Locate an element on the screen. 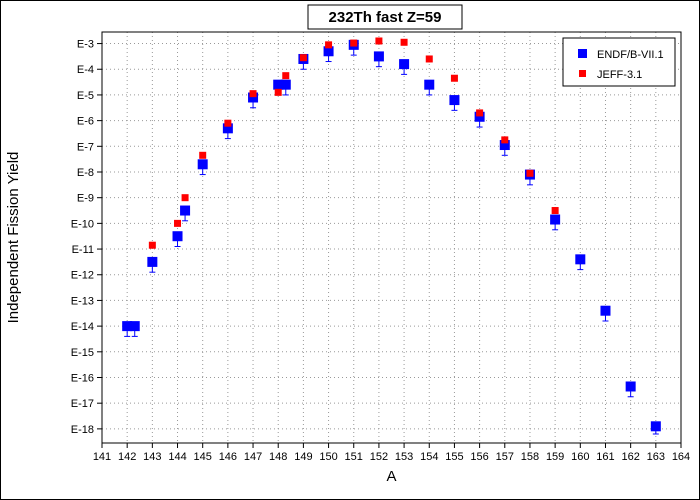  x-tick-label: 141 is located at coordinates (102, 457).